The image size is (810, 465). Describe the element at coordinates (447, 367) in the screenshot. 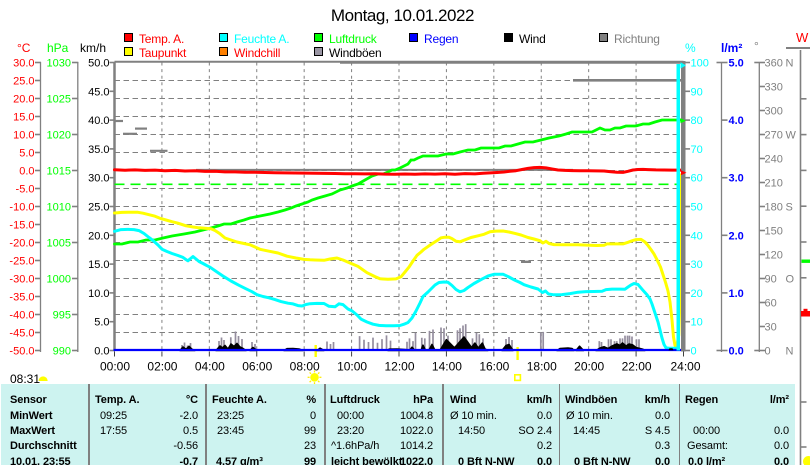

I see `svg-text: 14:00` at that location.